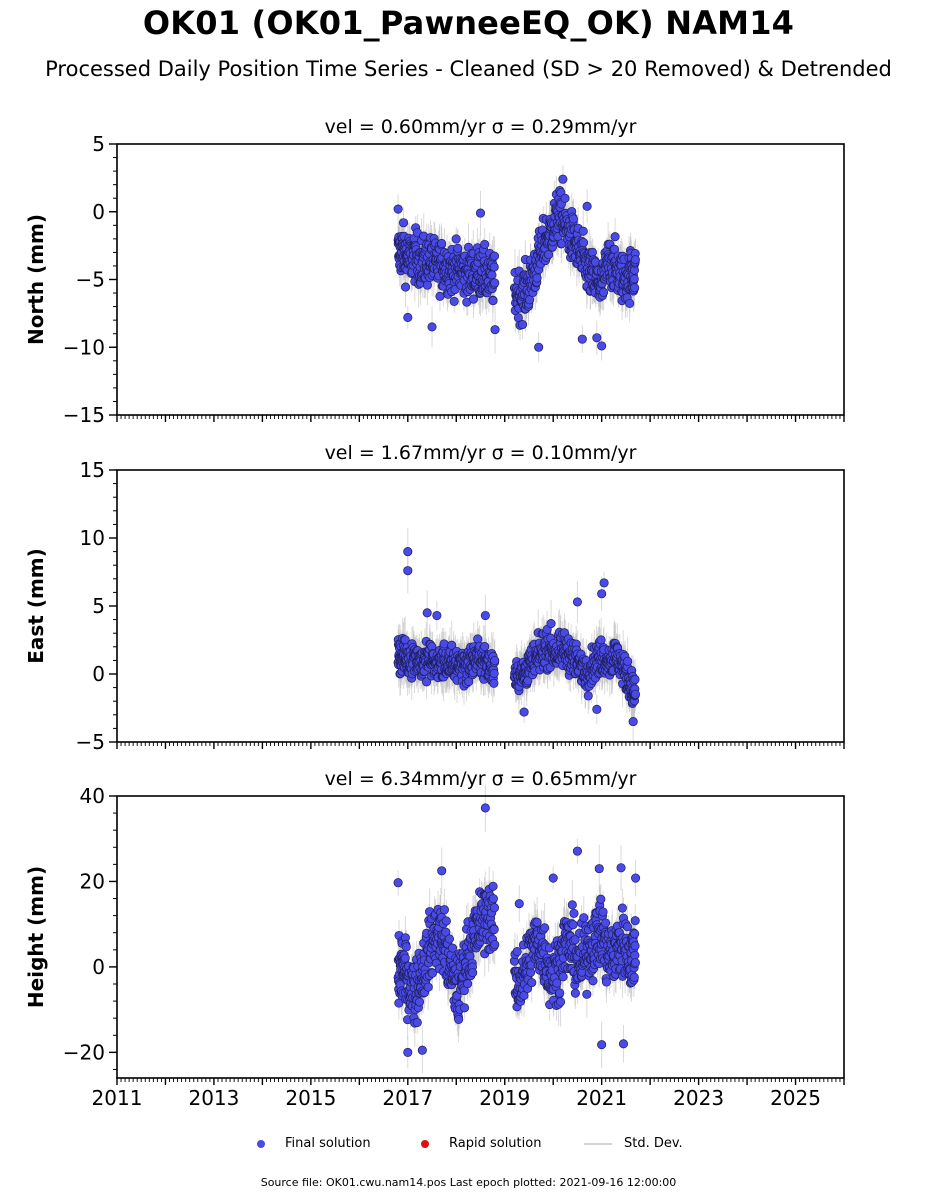 The image size is (937, 1200). I want to click on panel-title: vel = 0.60mm/yr σ = 0.29mm/yr, so click(481, 127).